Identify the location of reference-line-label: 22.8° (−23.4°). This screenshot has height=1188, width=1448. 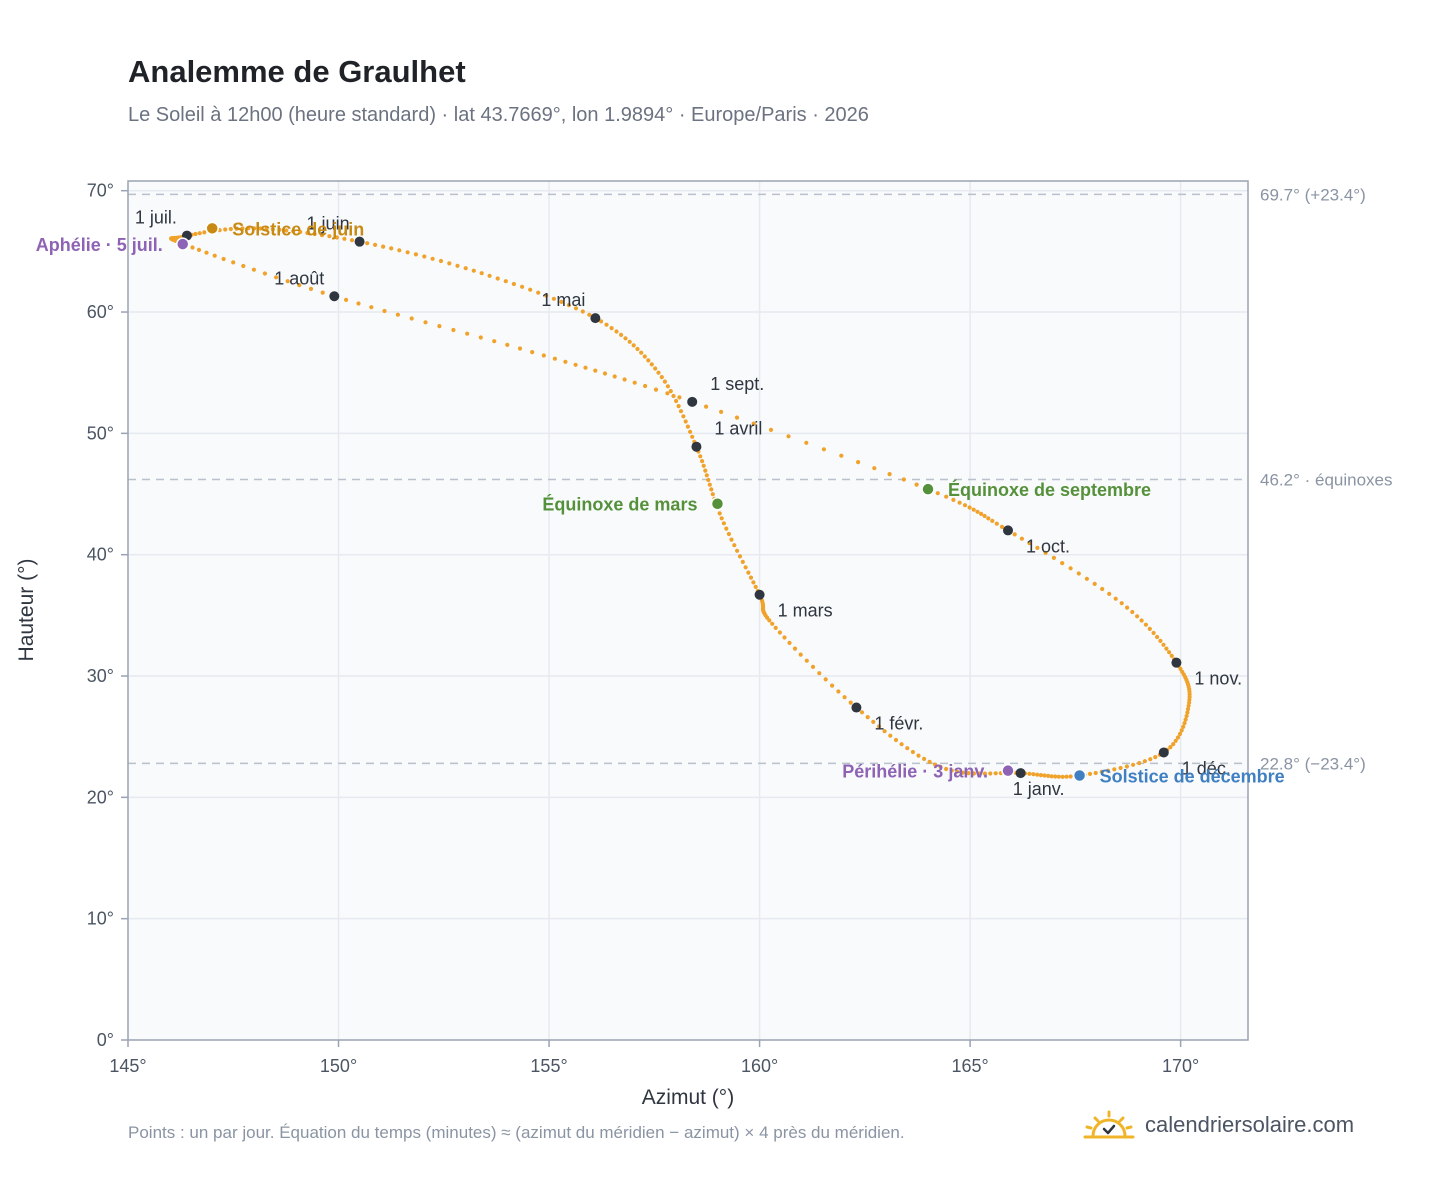
(1313, 763).